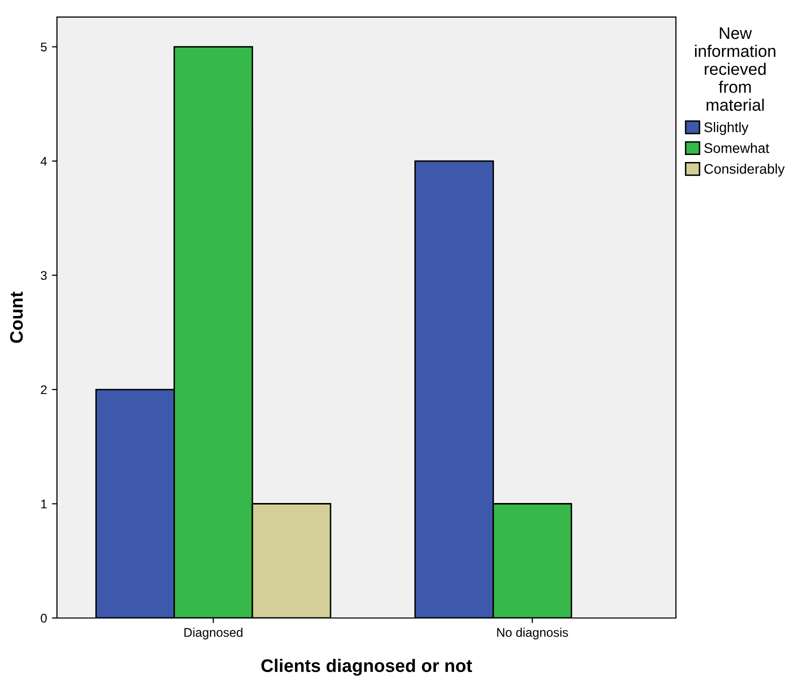  Describe the element at coordinates (43, 47) in the screenshot. I see `y-tick-label: 5` at that location.